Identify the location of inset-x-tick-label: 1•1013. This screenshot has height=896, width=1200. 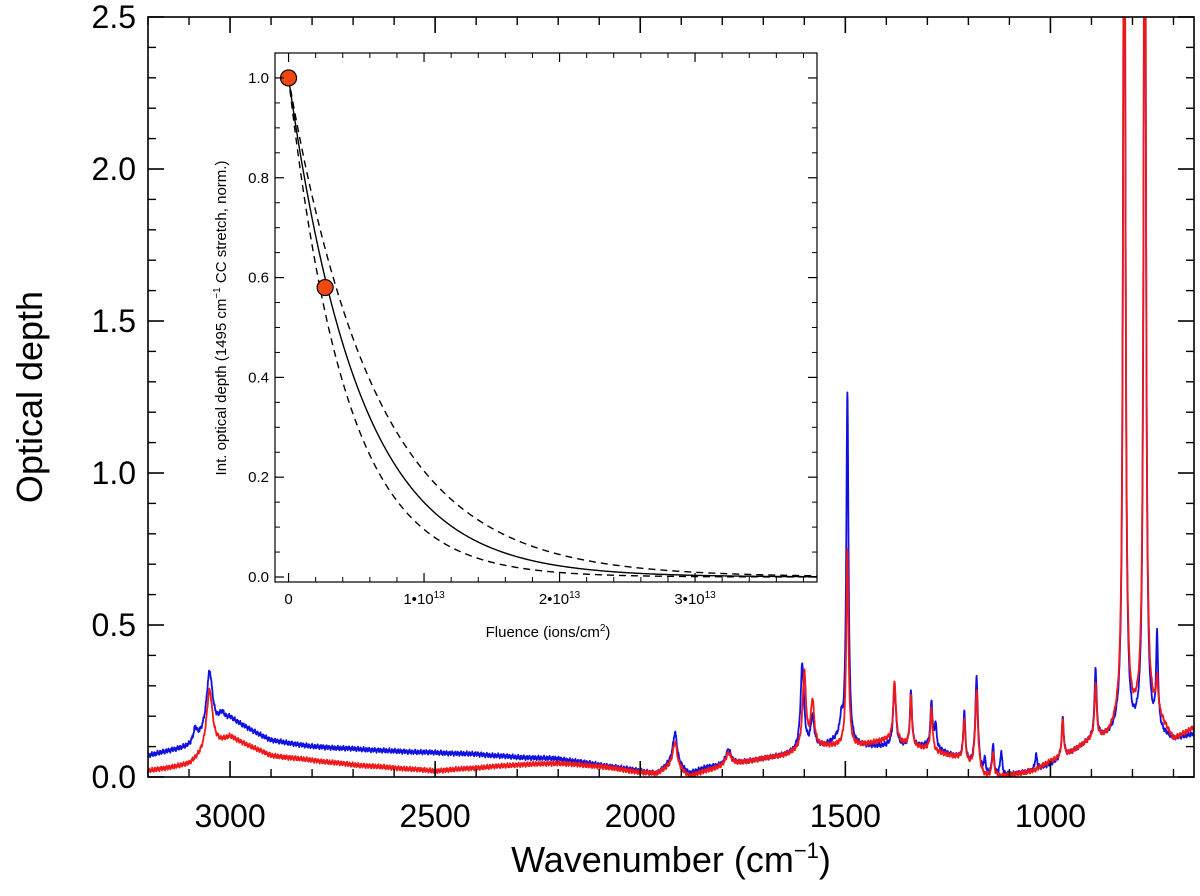
(424, 599).